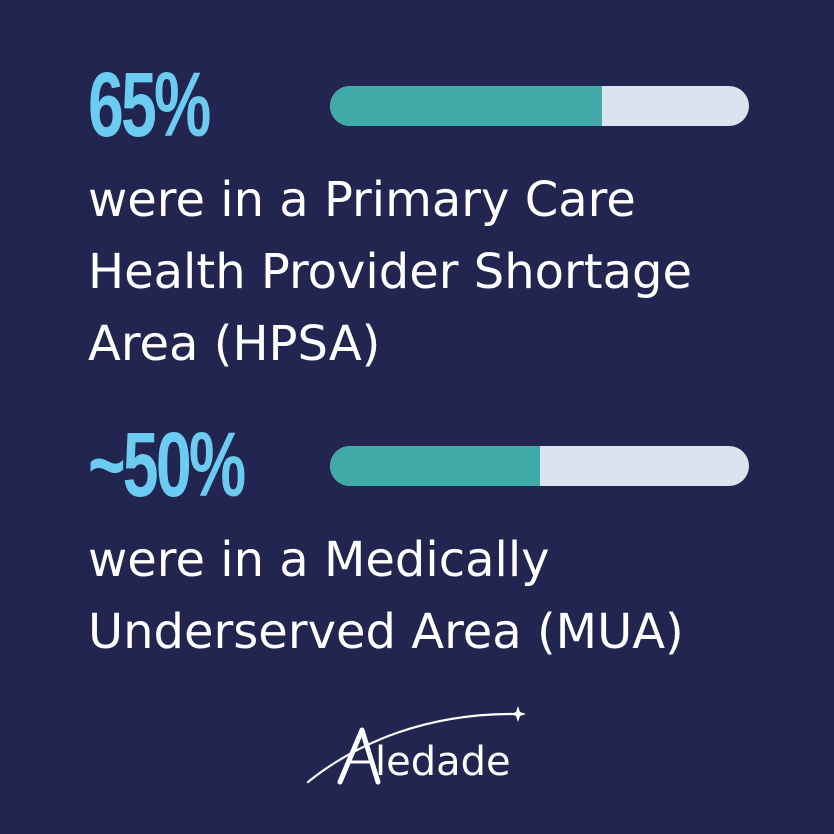  I want to click on description-line: Area (HPSA), so click(234, 344).